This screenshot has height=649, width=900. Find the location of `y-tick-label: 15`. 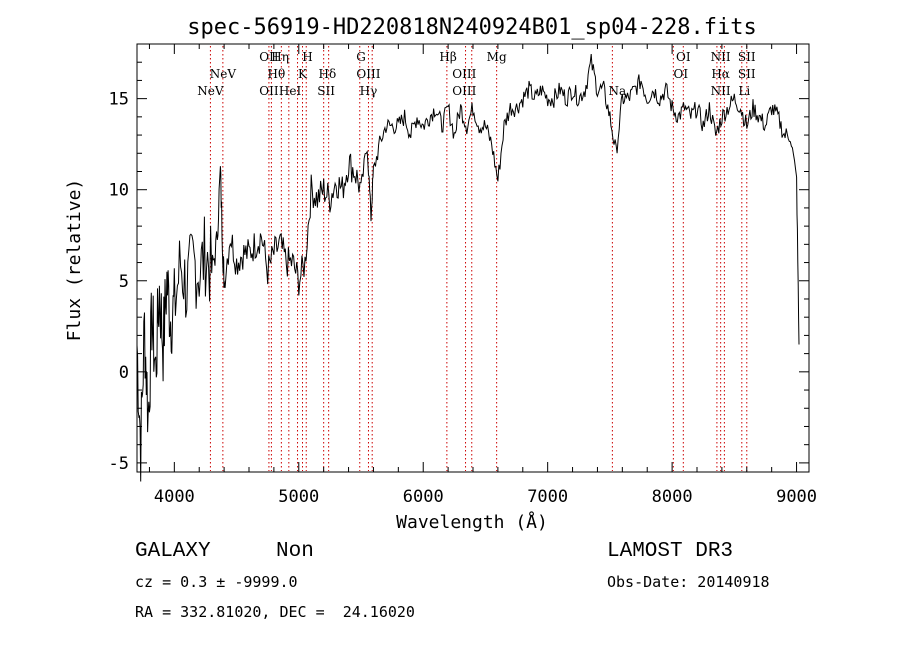

y-tick-label: 15 is located at coordinates (119, 100).